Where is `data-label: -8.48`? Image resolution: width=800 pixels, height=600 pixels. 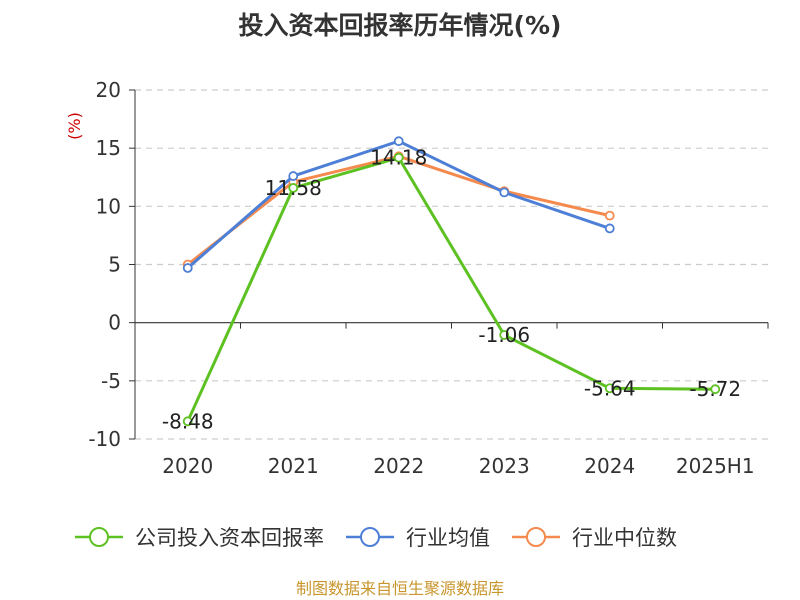 data-label: -8.48 is located at coordinates (188, 421).